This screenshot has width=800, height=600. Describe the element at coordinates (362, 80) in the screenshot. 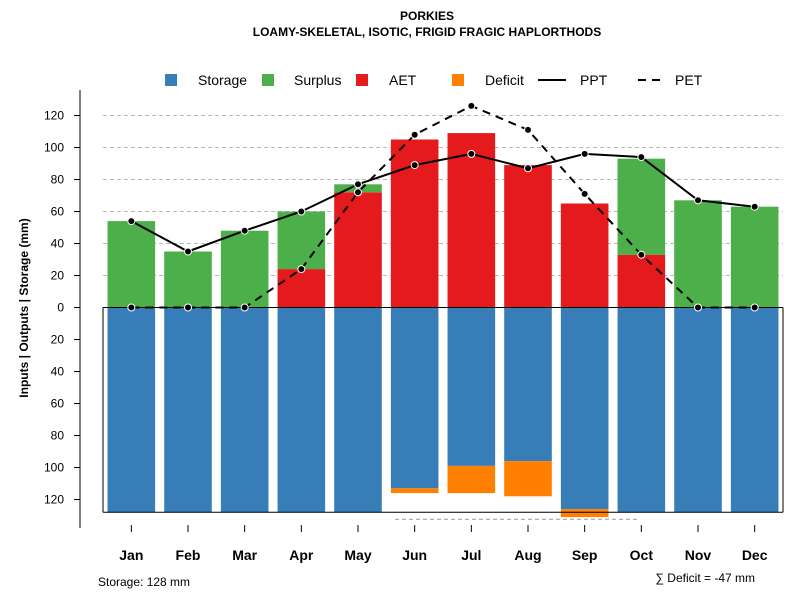

I see `legend-swatch-aet` at that location.